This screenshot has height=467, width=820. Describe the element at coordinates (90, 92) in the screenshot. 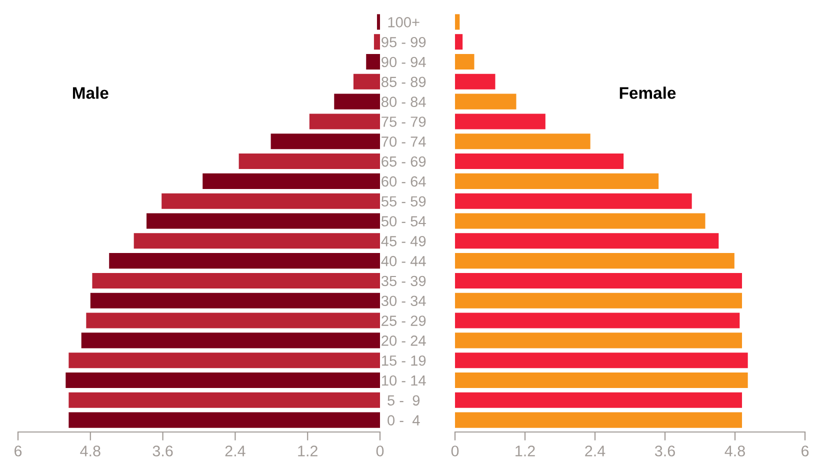

I see `text: Male` at that location.